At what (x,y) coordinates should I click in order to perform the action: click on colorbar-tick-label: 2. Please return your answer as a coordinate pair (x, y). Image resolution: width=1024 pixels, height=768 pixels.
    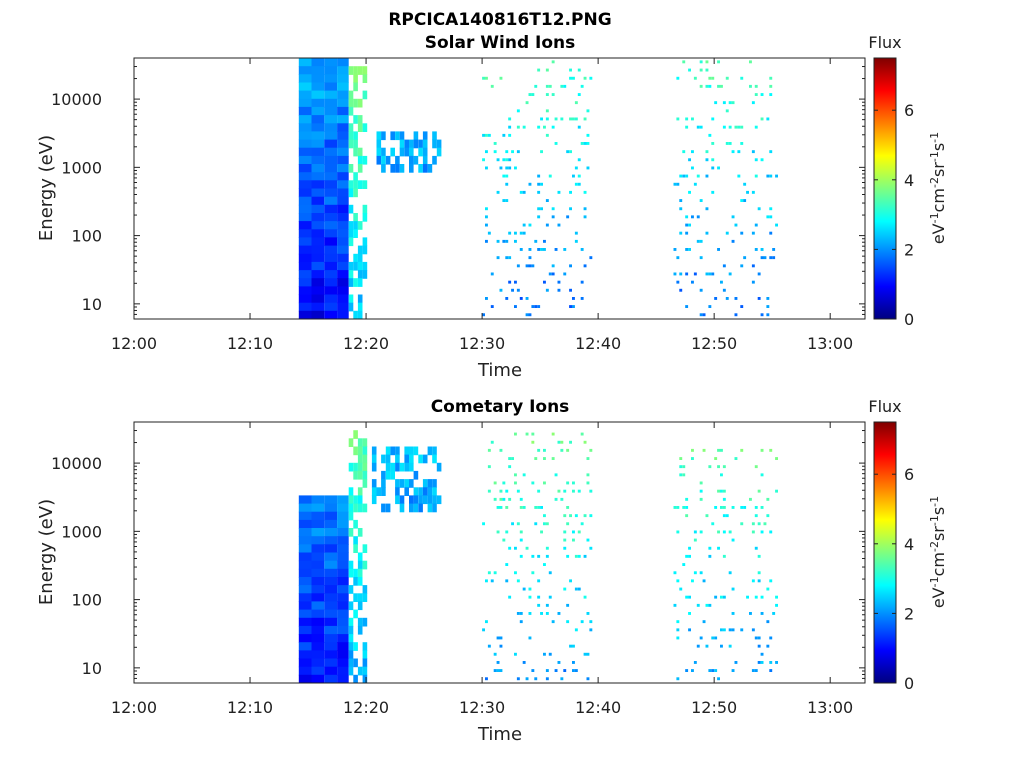
    Looking at the image, I should click on (909, 613).